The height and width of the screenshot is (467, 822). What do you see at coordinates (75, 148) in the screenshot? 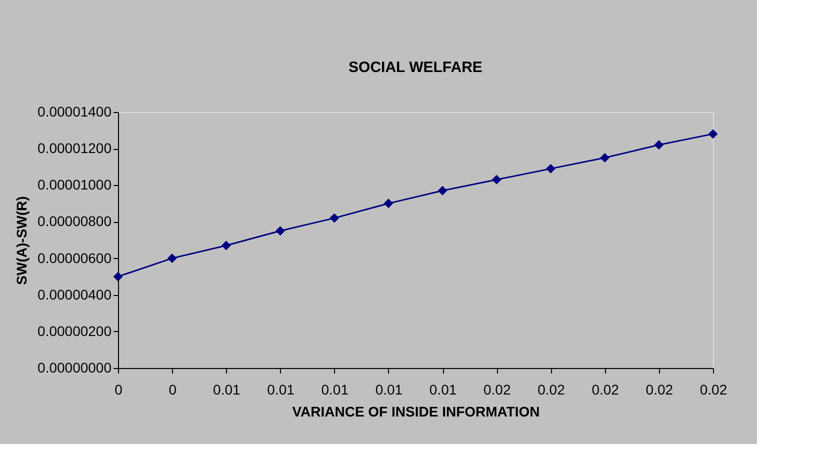
I see `y-tick-label: 0.00001200` at bounding box center [75, 148].